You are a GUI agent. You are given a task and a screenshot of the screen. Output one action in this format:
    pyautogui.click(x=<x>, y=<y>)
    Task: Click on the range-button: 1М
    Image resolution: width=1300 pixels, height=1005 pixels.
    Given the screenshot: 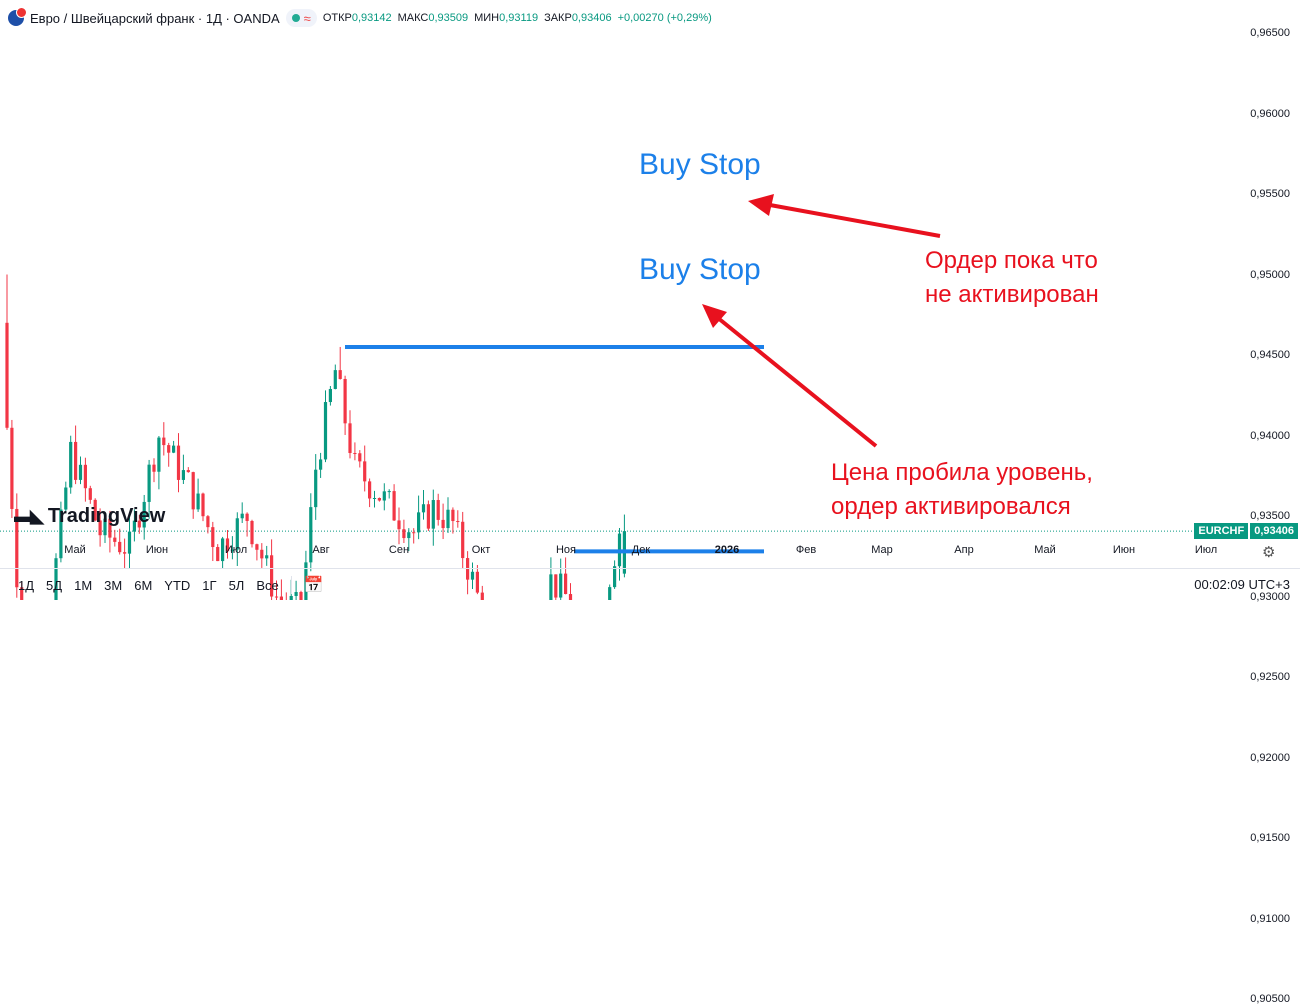 What is the action you would take?
    pyautogui.click(x=83, y=585)
    